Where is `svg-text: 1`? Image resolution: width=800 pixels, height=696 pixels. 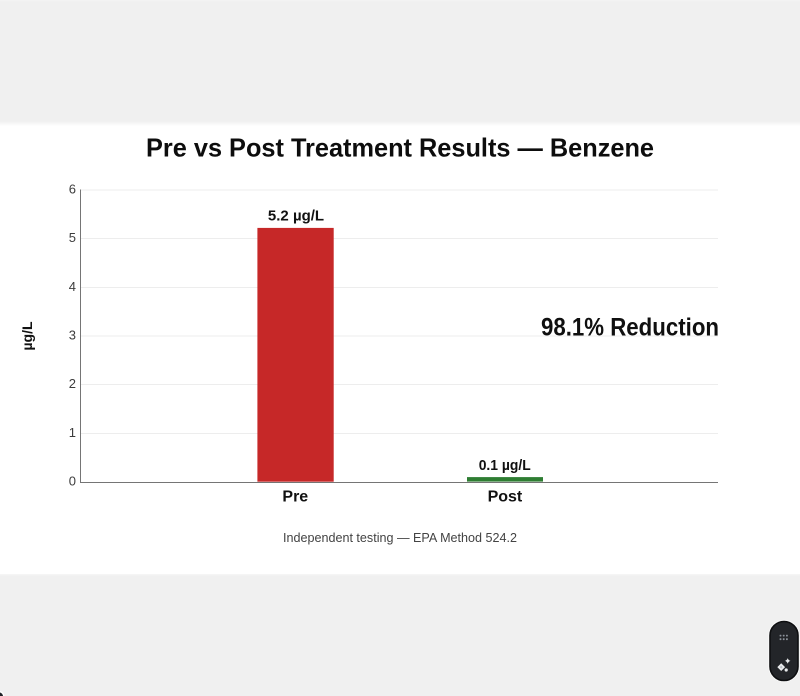
svg-text: 1 is located at coordinates (72, 432).